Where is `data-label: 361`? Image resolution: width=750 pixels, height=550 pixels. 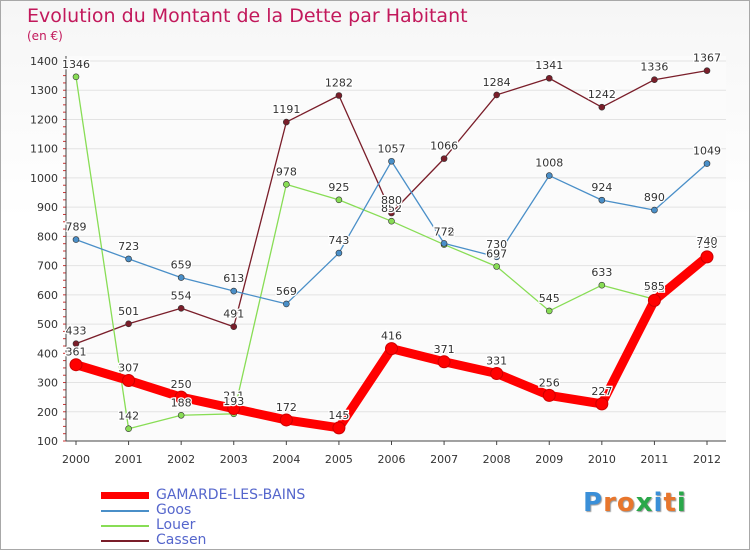
data-label: 361 is located at coordinates (76, 352).